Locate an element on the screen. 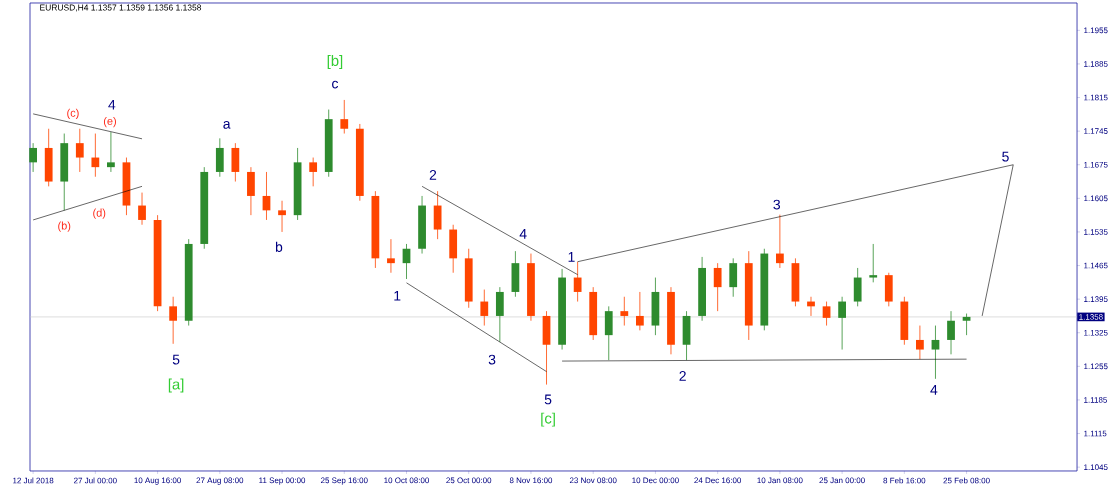  annotation: (b) is located at coordinates (64, 226).